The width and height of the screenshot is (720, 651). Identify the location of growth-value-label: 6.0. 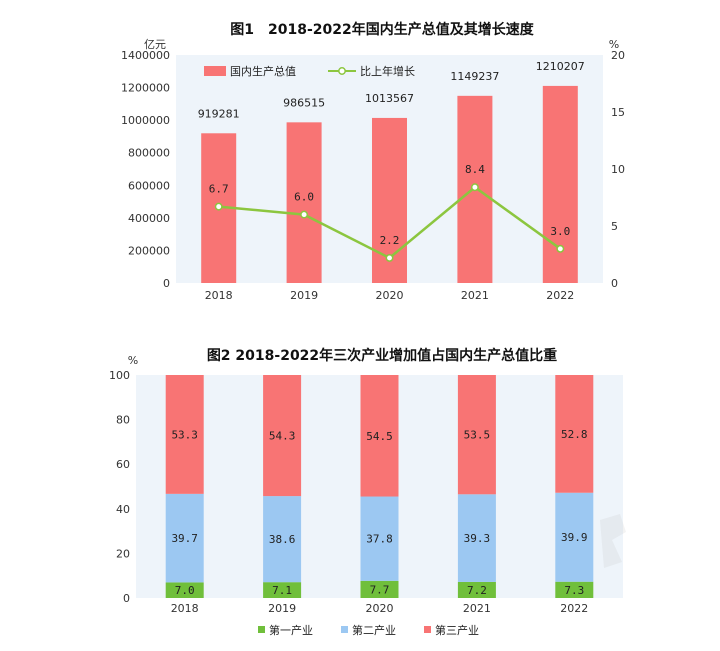
(304, 197).